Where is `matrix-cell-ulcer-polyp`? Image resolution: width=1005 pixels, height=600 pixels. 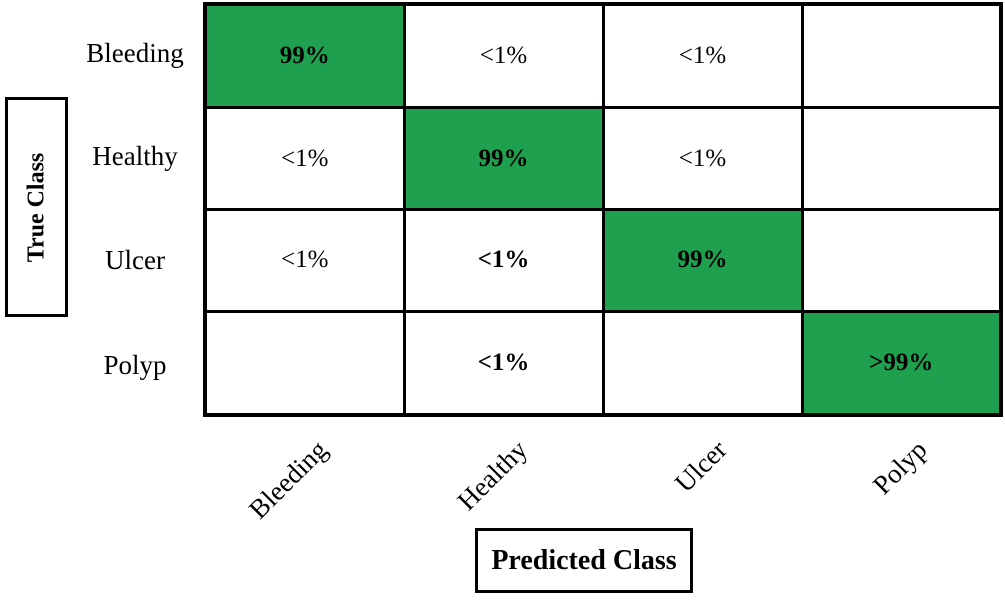
matrix-cell-ulcer-polyp is located at coordinates (901, 260).